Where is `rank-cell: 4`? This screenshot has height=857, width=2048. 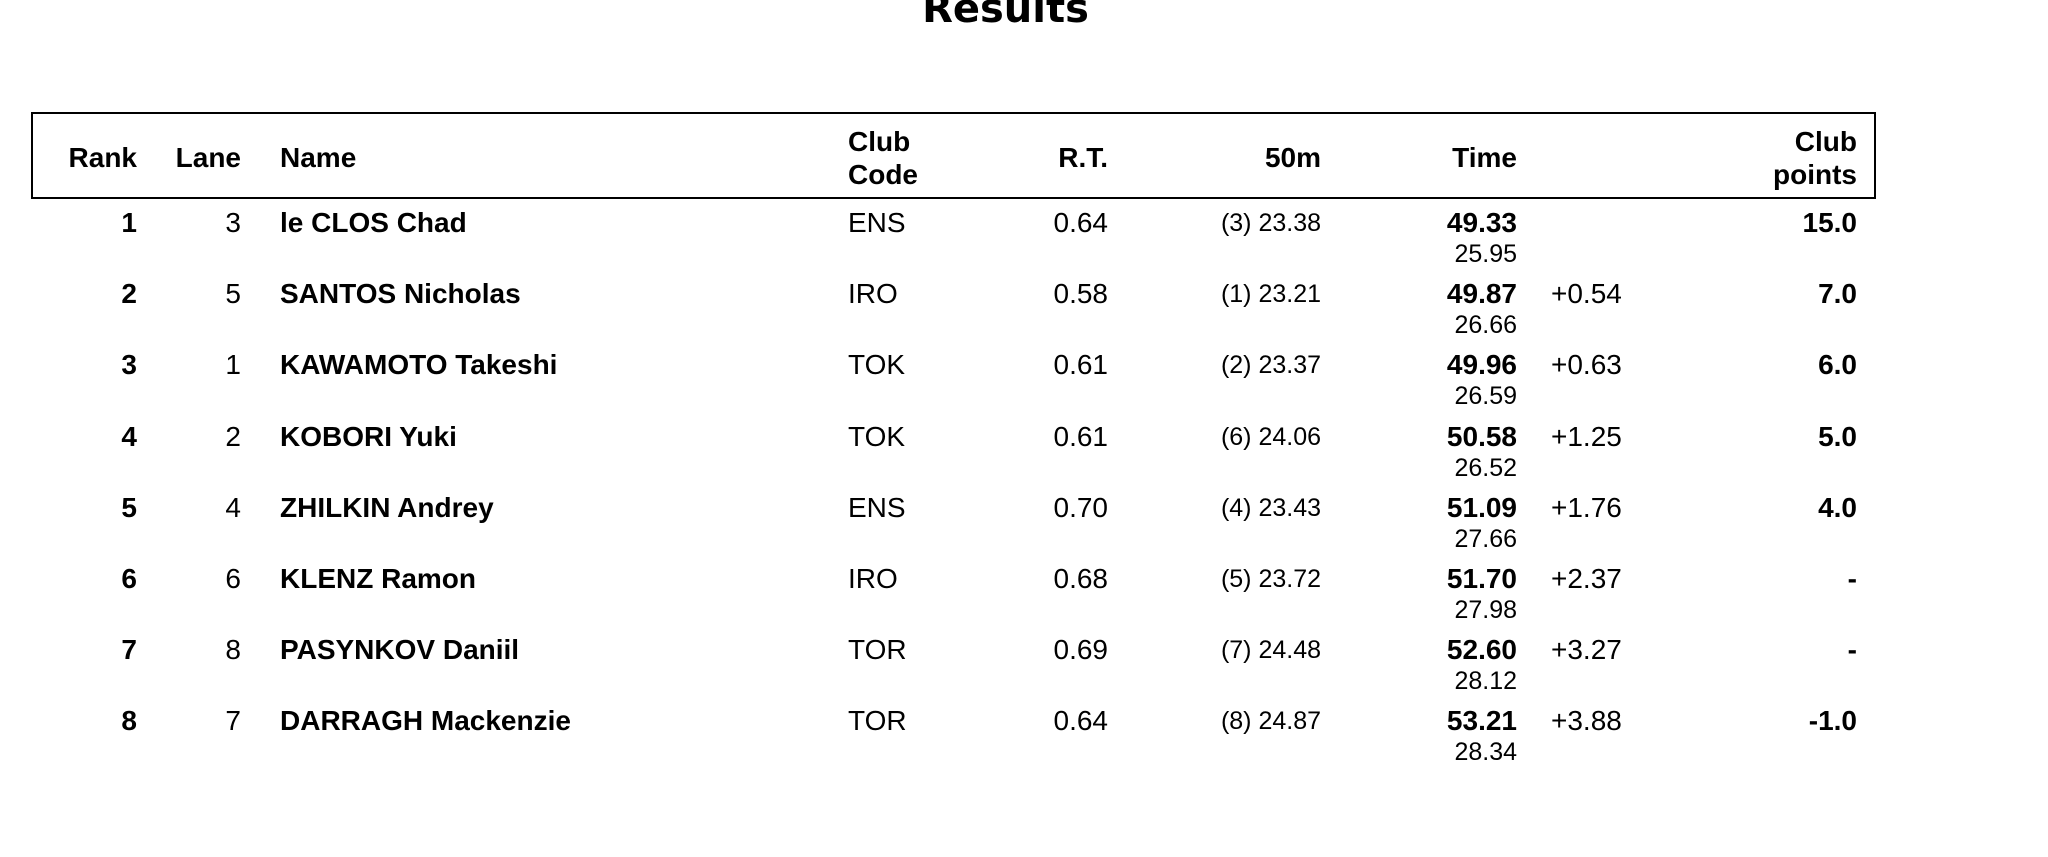 rank-cell: 4 is located at coordinates (129, 436).